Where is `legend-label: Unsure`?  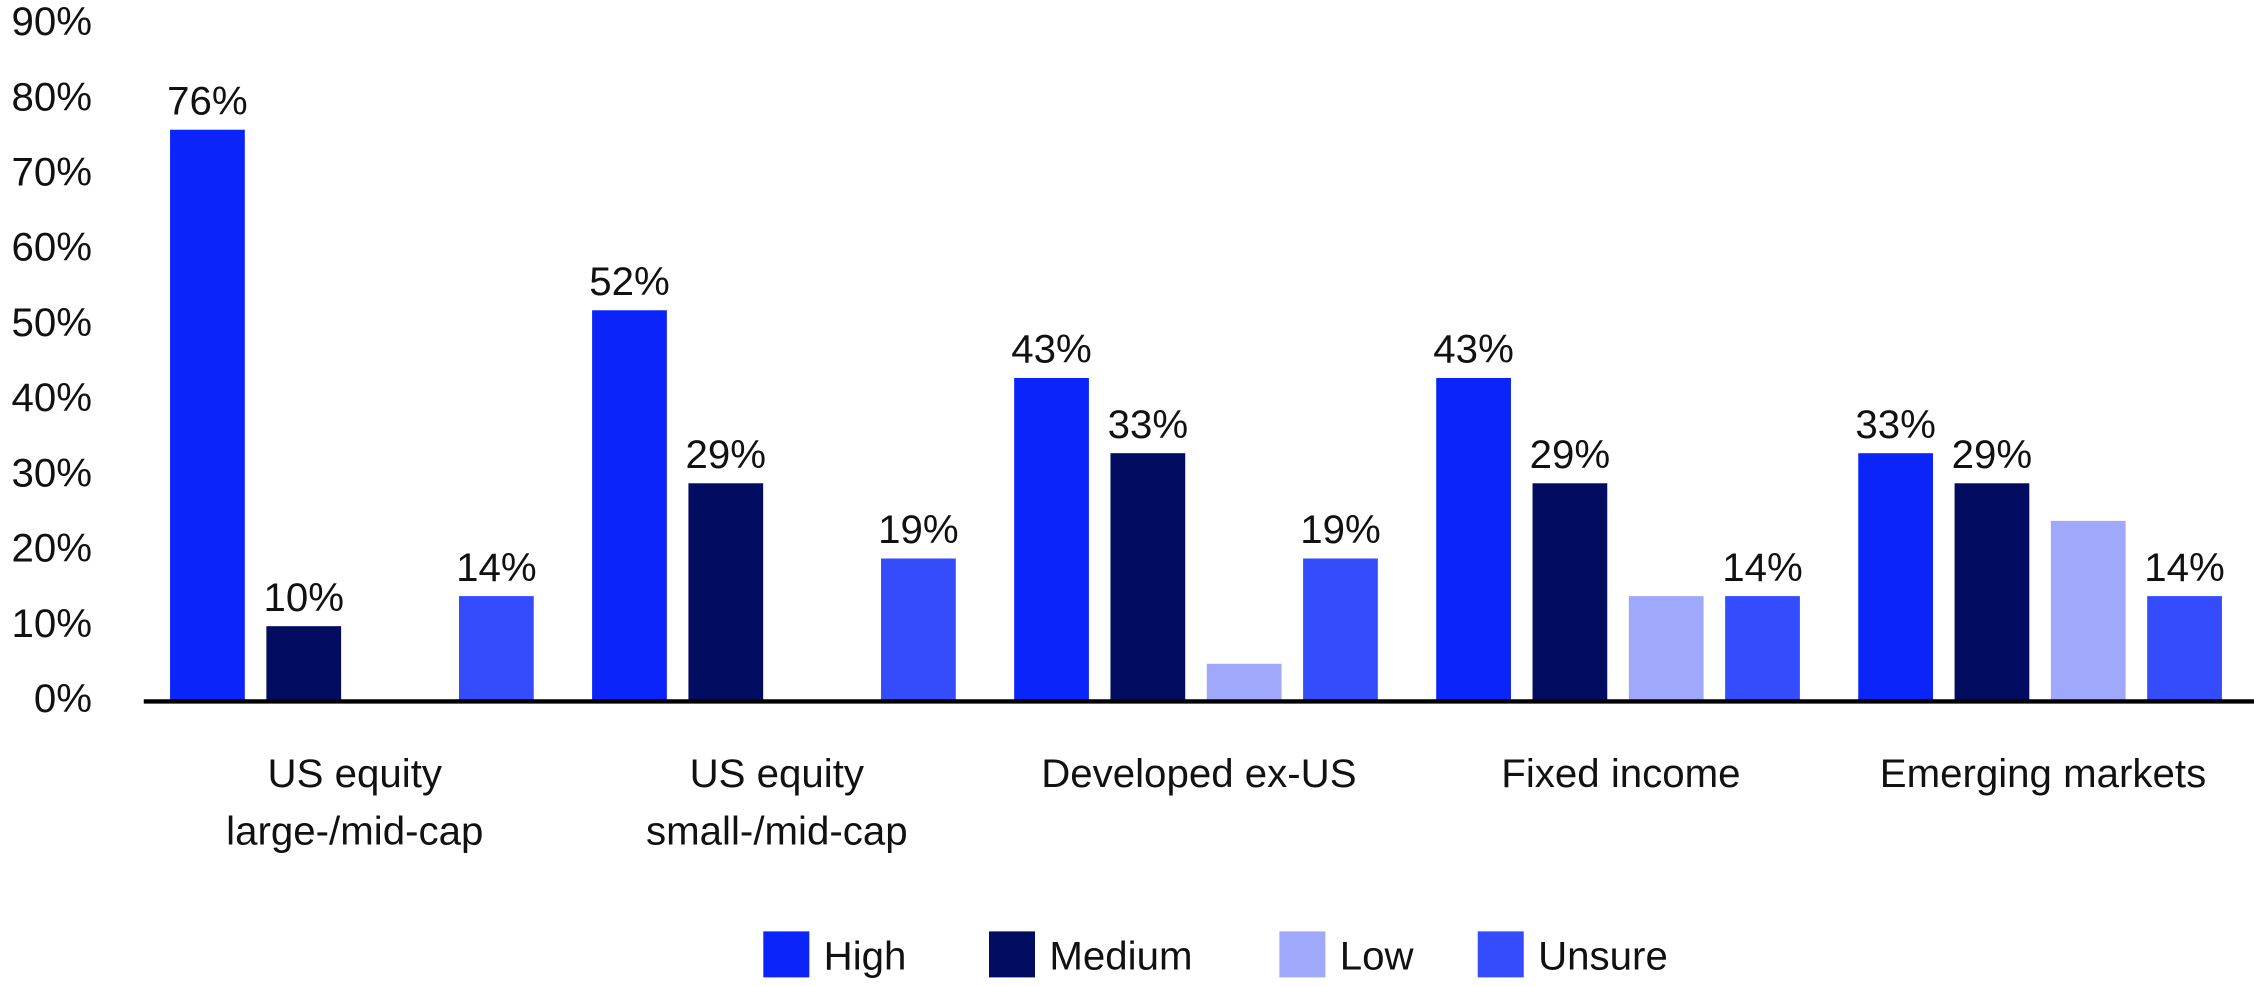
legend-label: Unsure is located at coordinates (1603, 955).